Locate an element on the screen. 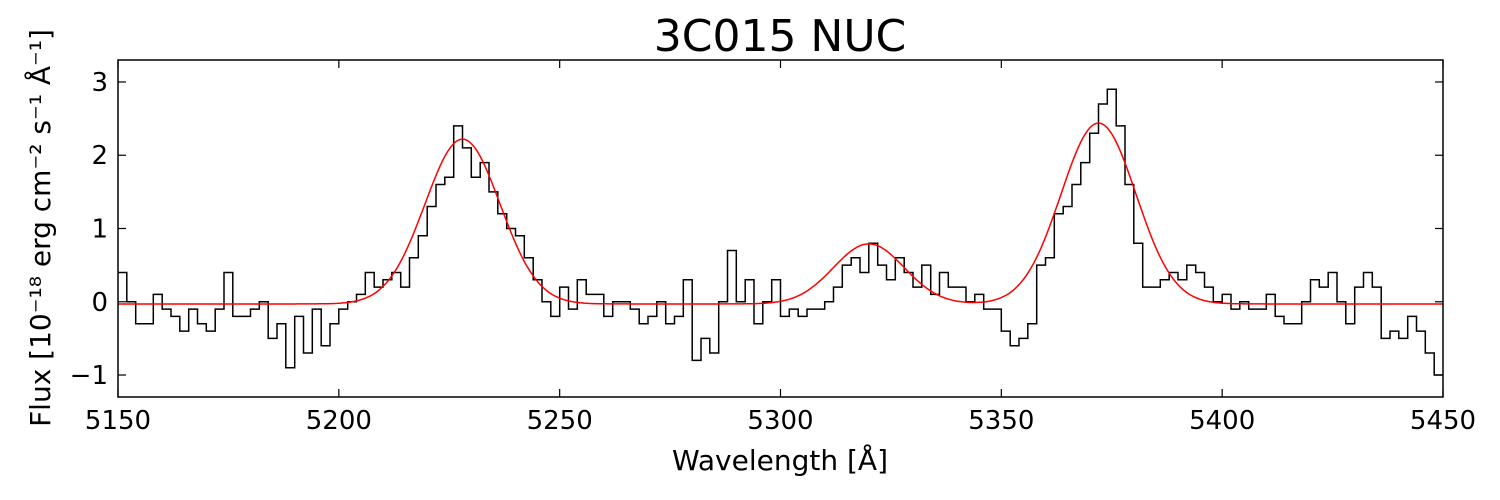  y-axis-label: Flux [10⁻¹⁸ erg cm⁻² s⁻¹ Å⁻¹] is located at coordinates (40, 228).